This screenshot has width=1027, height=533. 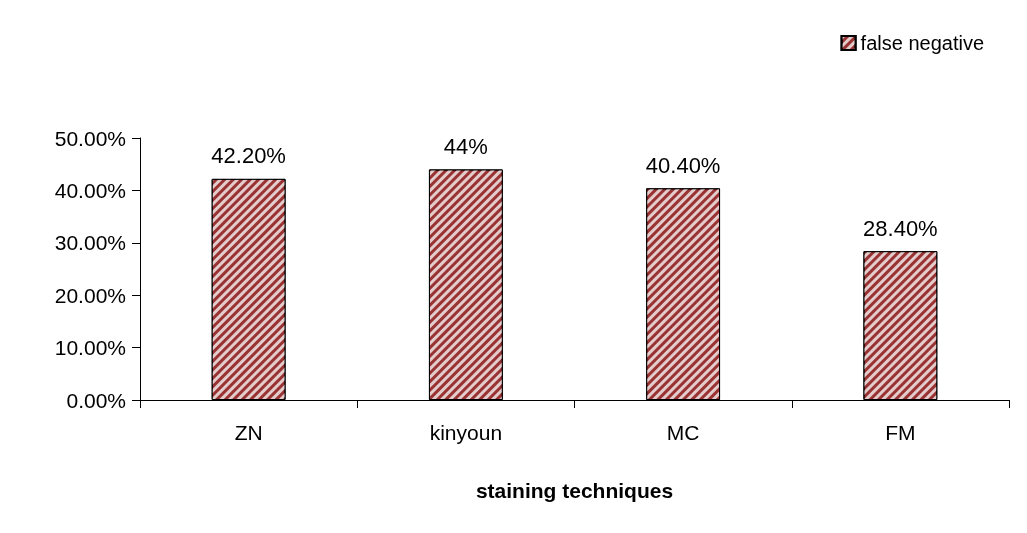 I want to click on y-tick-label: 30.00%, so click(x=90, y=243).